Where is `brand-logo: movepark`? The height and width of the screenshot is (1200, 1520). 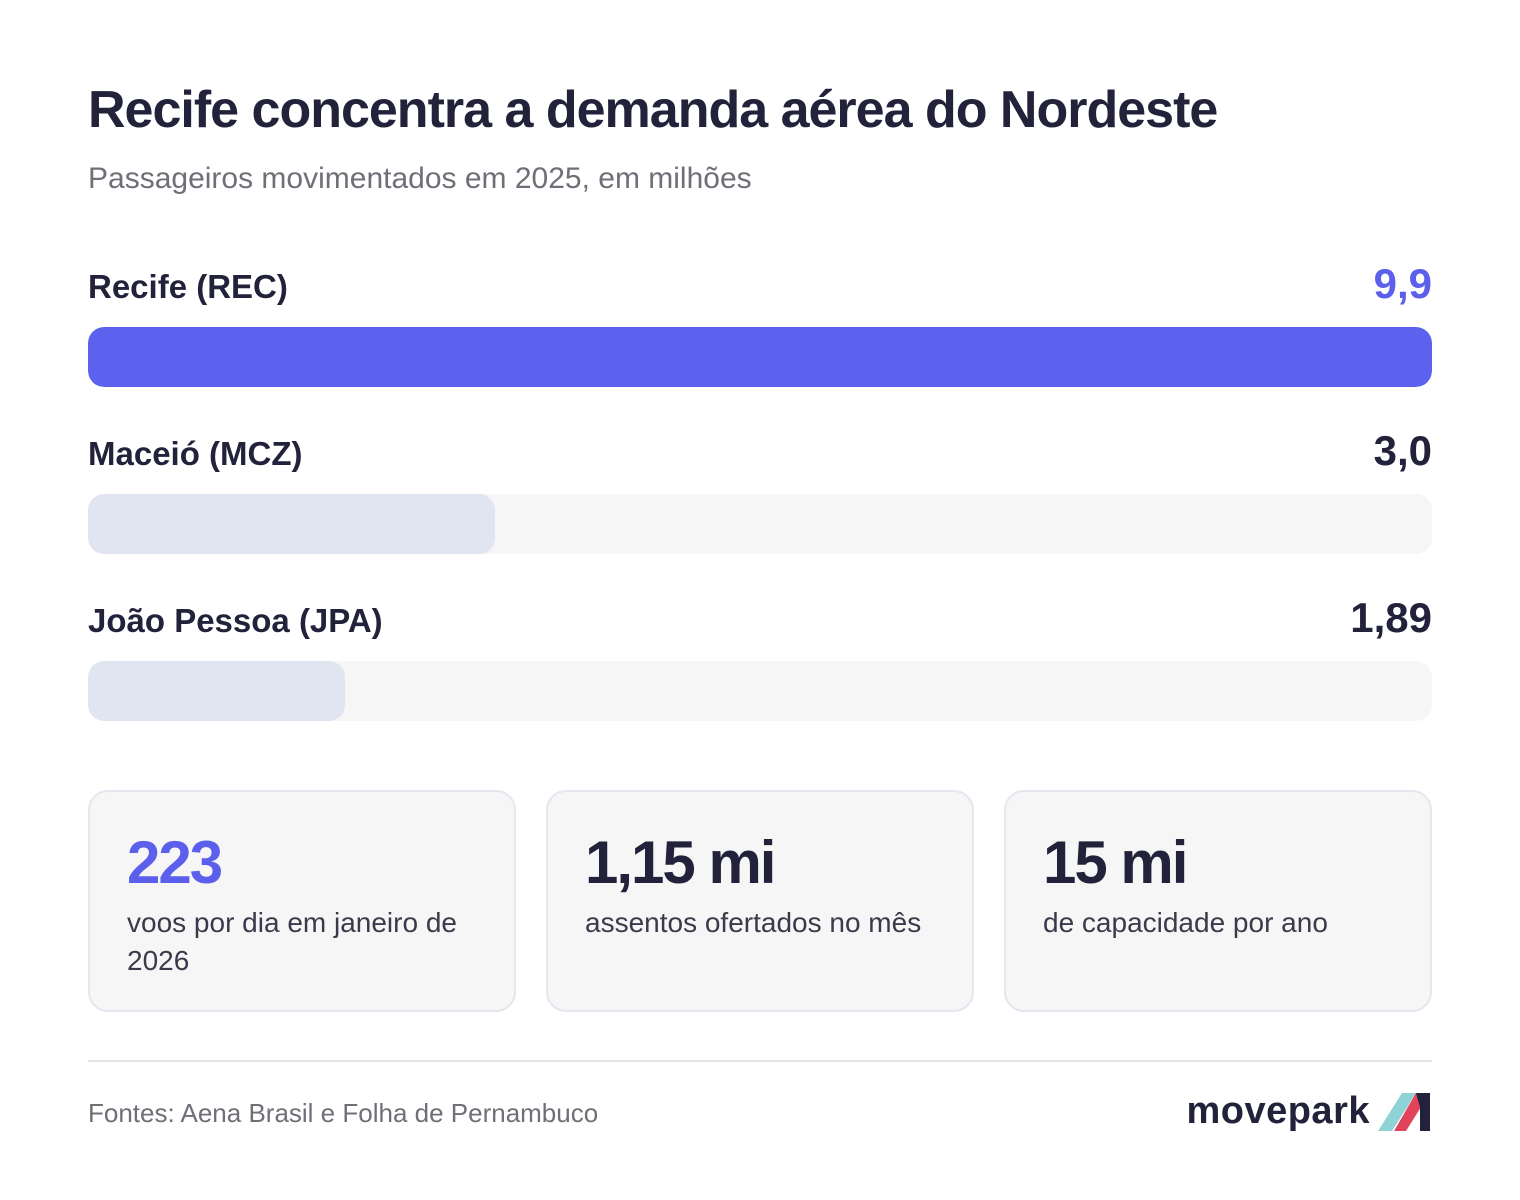 brand-logo: movepark is located at coordinates (1309, 1111).